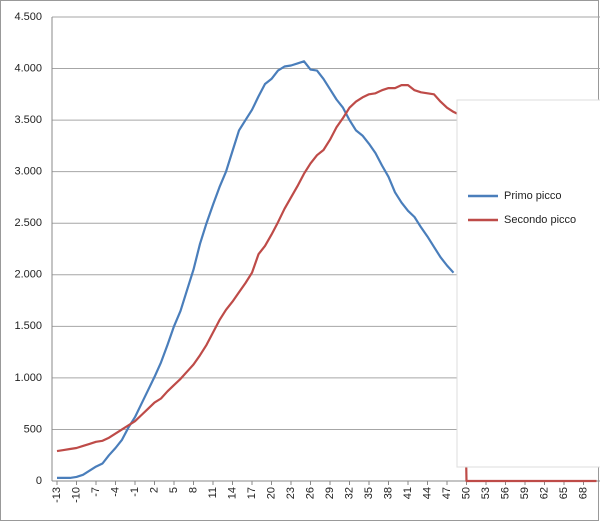 Image resolution: width=600 pixels, height=522 pixels. What do you see at coordinates (28, 378) in the screenshot?
I see `y-tick-label: 1.000` at bounding box center [28, 378].